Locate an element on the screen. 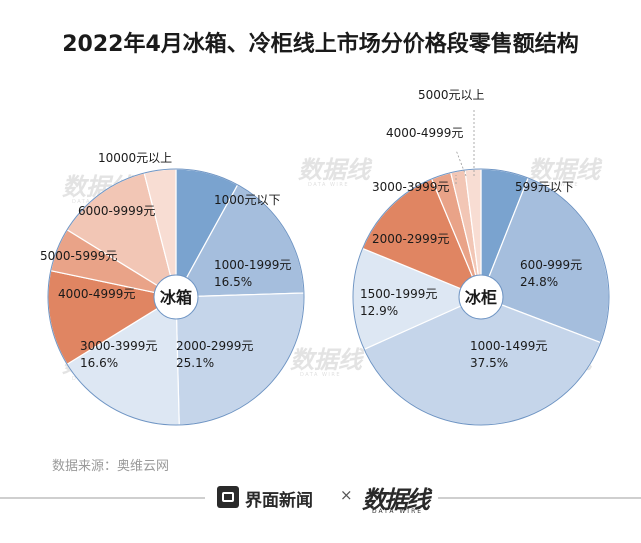 Image resolution: width=641 pixels, height=543 pixels. watermark-mid-bottom: 数据线 DATA WIRE is located at coordinates (327, 362).